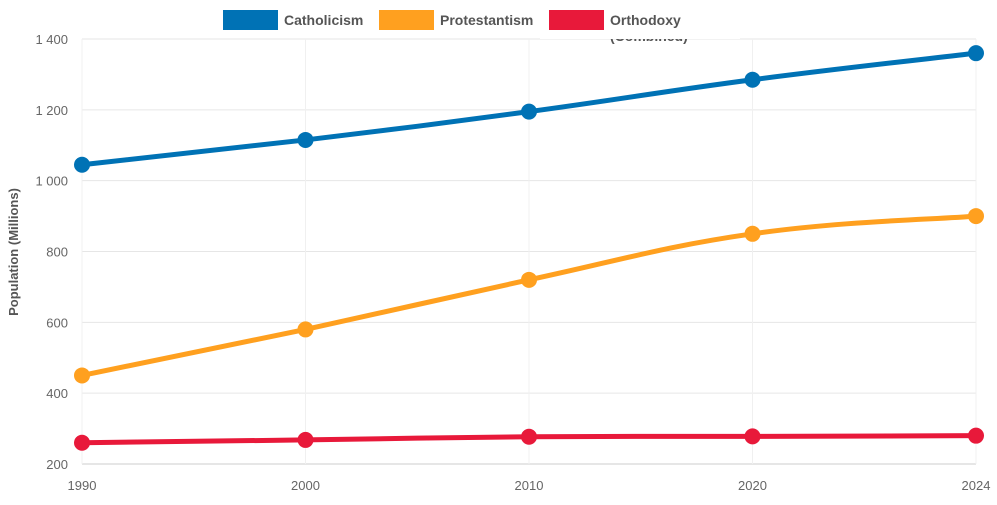 Image resolution: width=997 pixels, height=505 pixels. What do you see at coordinates (976, 485) in the screenshot?
I see `x-tick-label: 2024` at bounding box center [976, 485].